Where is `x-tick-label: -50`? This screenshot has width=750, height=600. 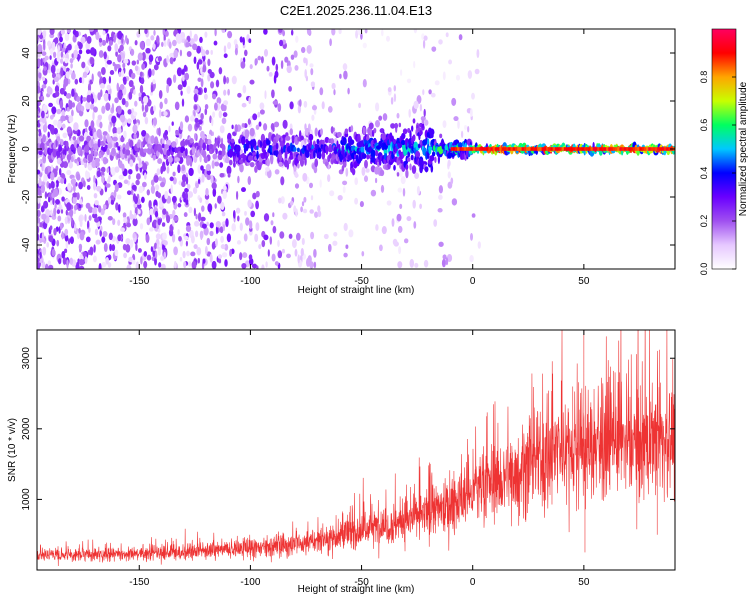
x-tick-label: -50 is located at coordinates (361, 281).